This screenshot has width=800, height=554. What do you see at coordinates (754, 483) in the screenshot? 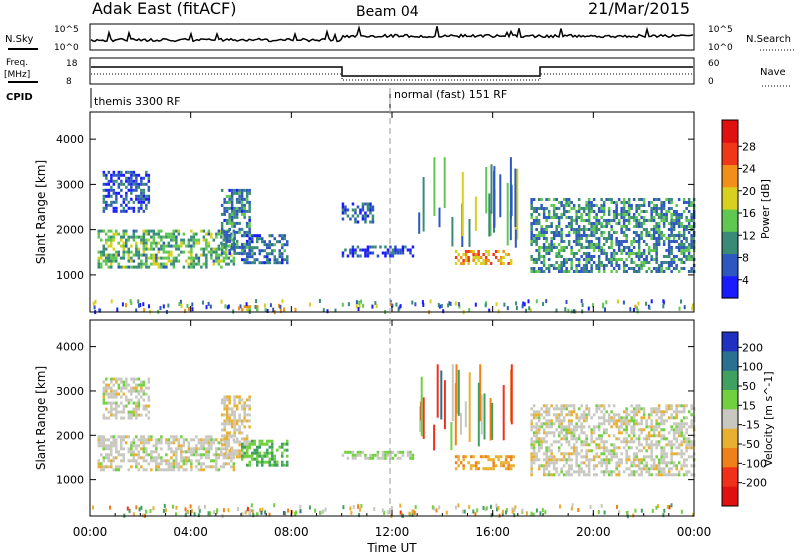
I see `velocity-colorbar-tick-label: -200` at bounding box center [754, 483].